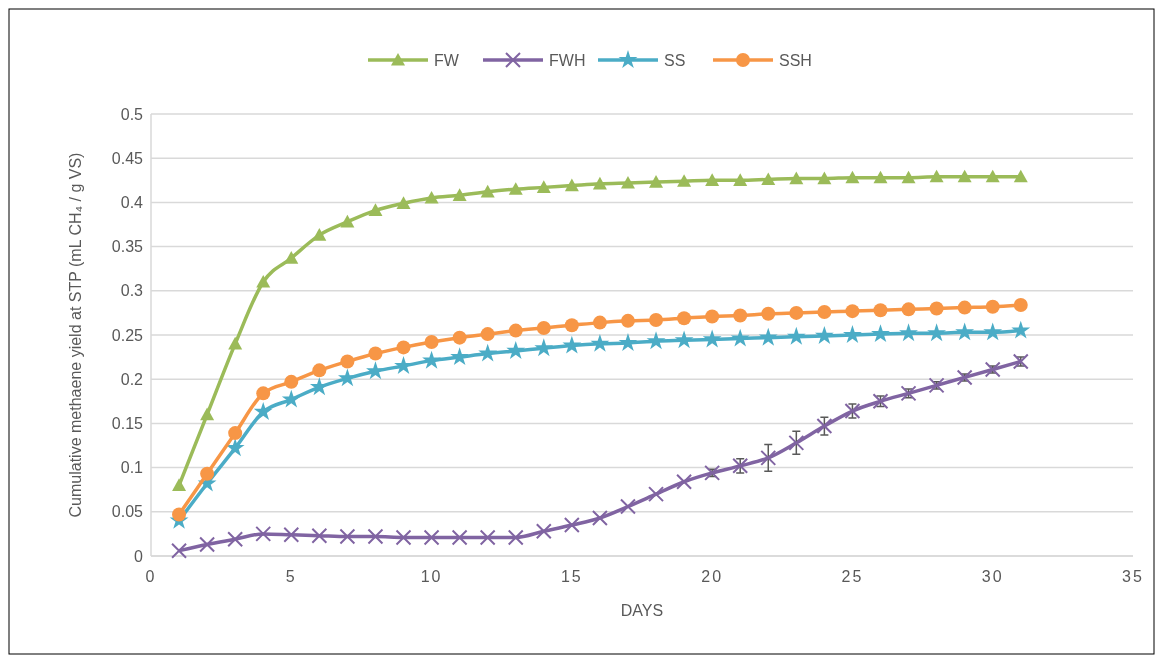 Image resolution: width=1167 pixels, height=665 pixels. What do you see at coordinates (127, 423) in the screenshot?
I see `y-tick-label: 0.15` at bounding box center [127, 423].